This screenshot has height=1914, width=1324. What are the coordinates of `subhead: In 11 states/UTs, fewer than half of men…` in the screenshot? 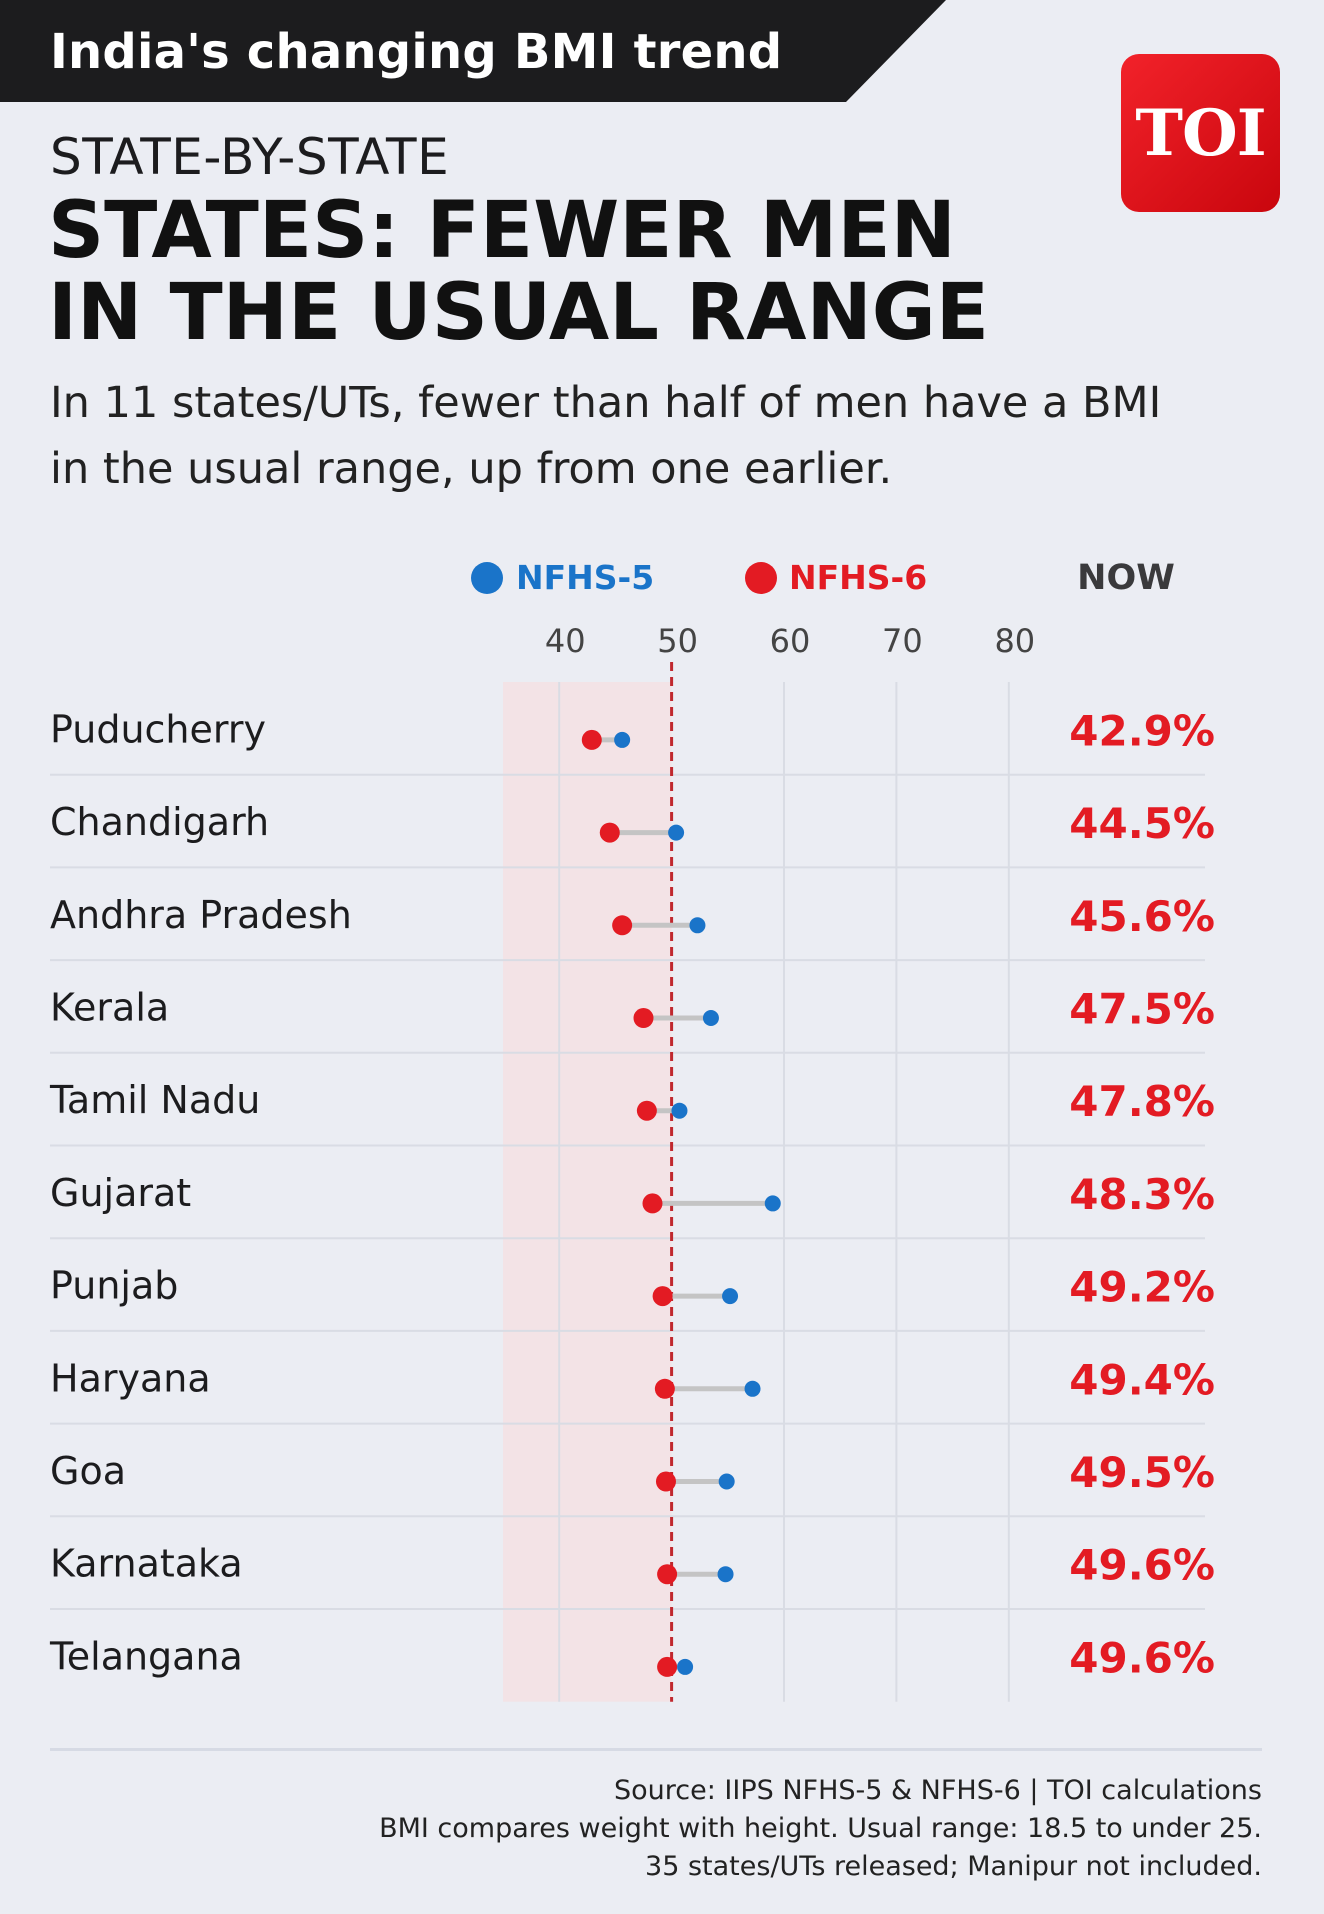 It's located at (606, 436).